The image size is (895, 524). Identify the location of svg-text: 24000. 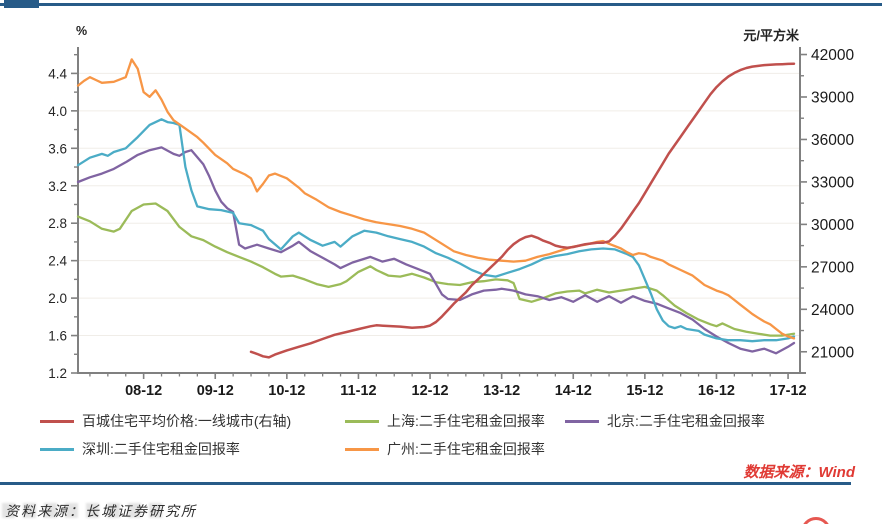
(832, 310).